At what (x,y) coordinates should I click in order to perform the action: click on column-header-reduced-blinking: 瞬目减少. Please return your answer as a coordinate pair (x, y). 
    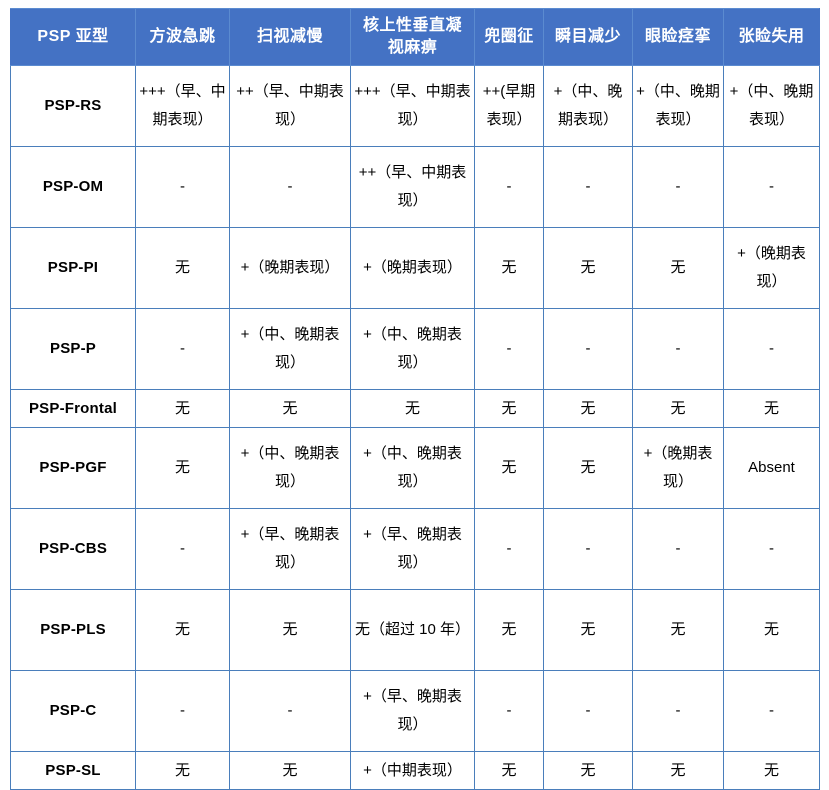
    Looking at the image, I should click on (588, 37).